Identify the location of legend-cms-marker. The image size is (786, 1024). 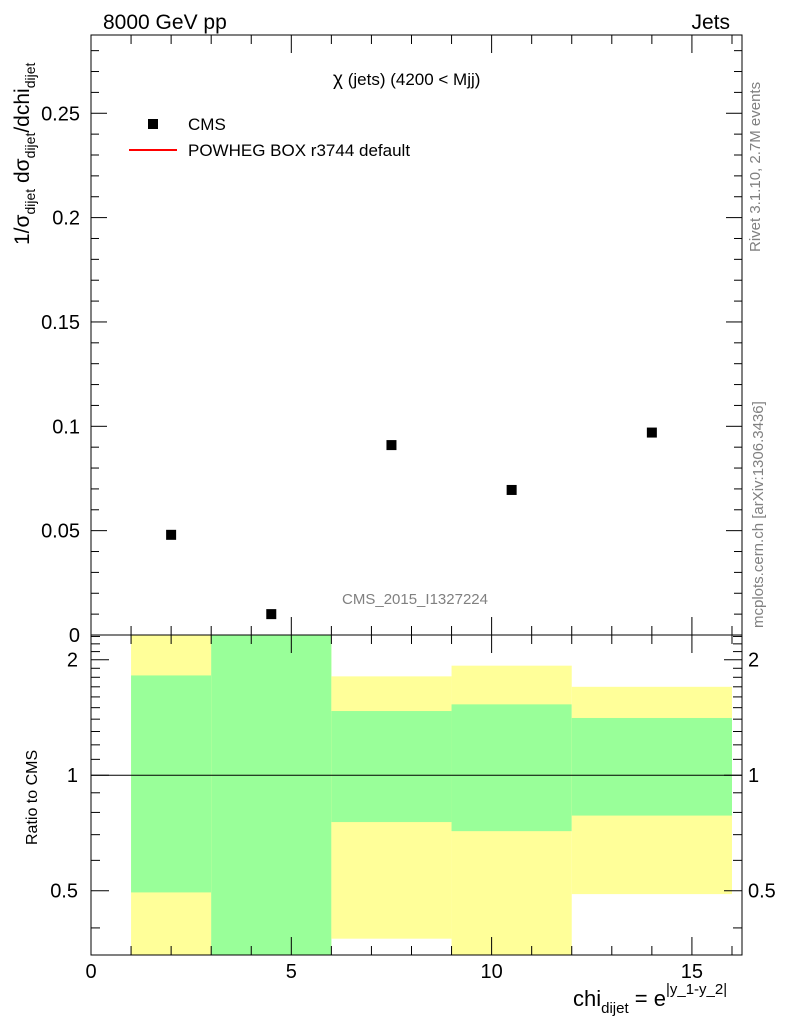
(153, 124).